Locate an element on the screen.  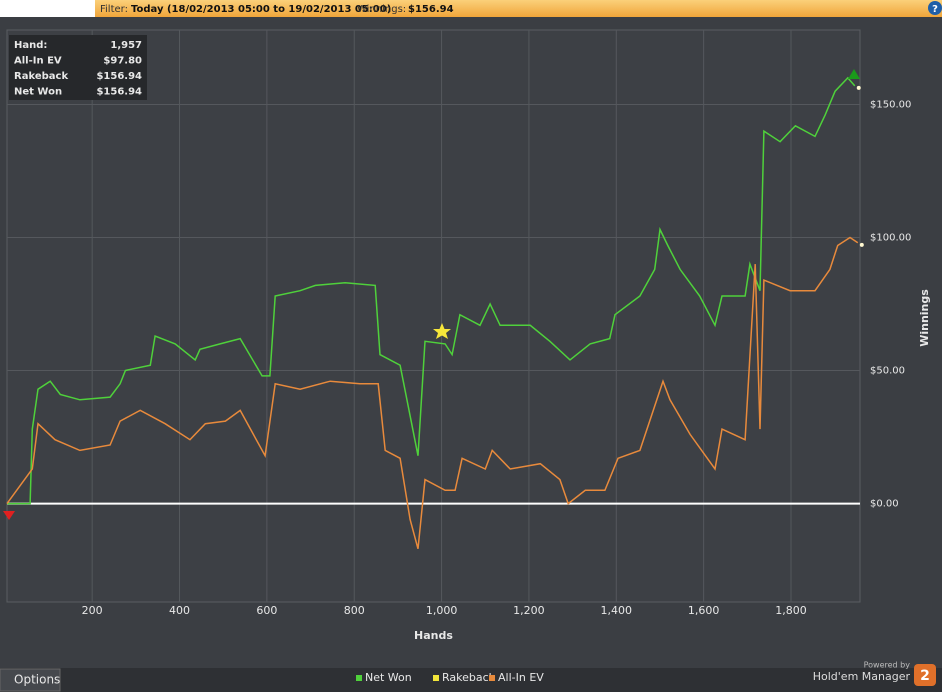
footer-bar is located at coordinates (471, 680).